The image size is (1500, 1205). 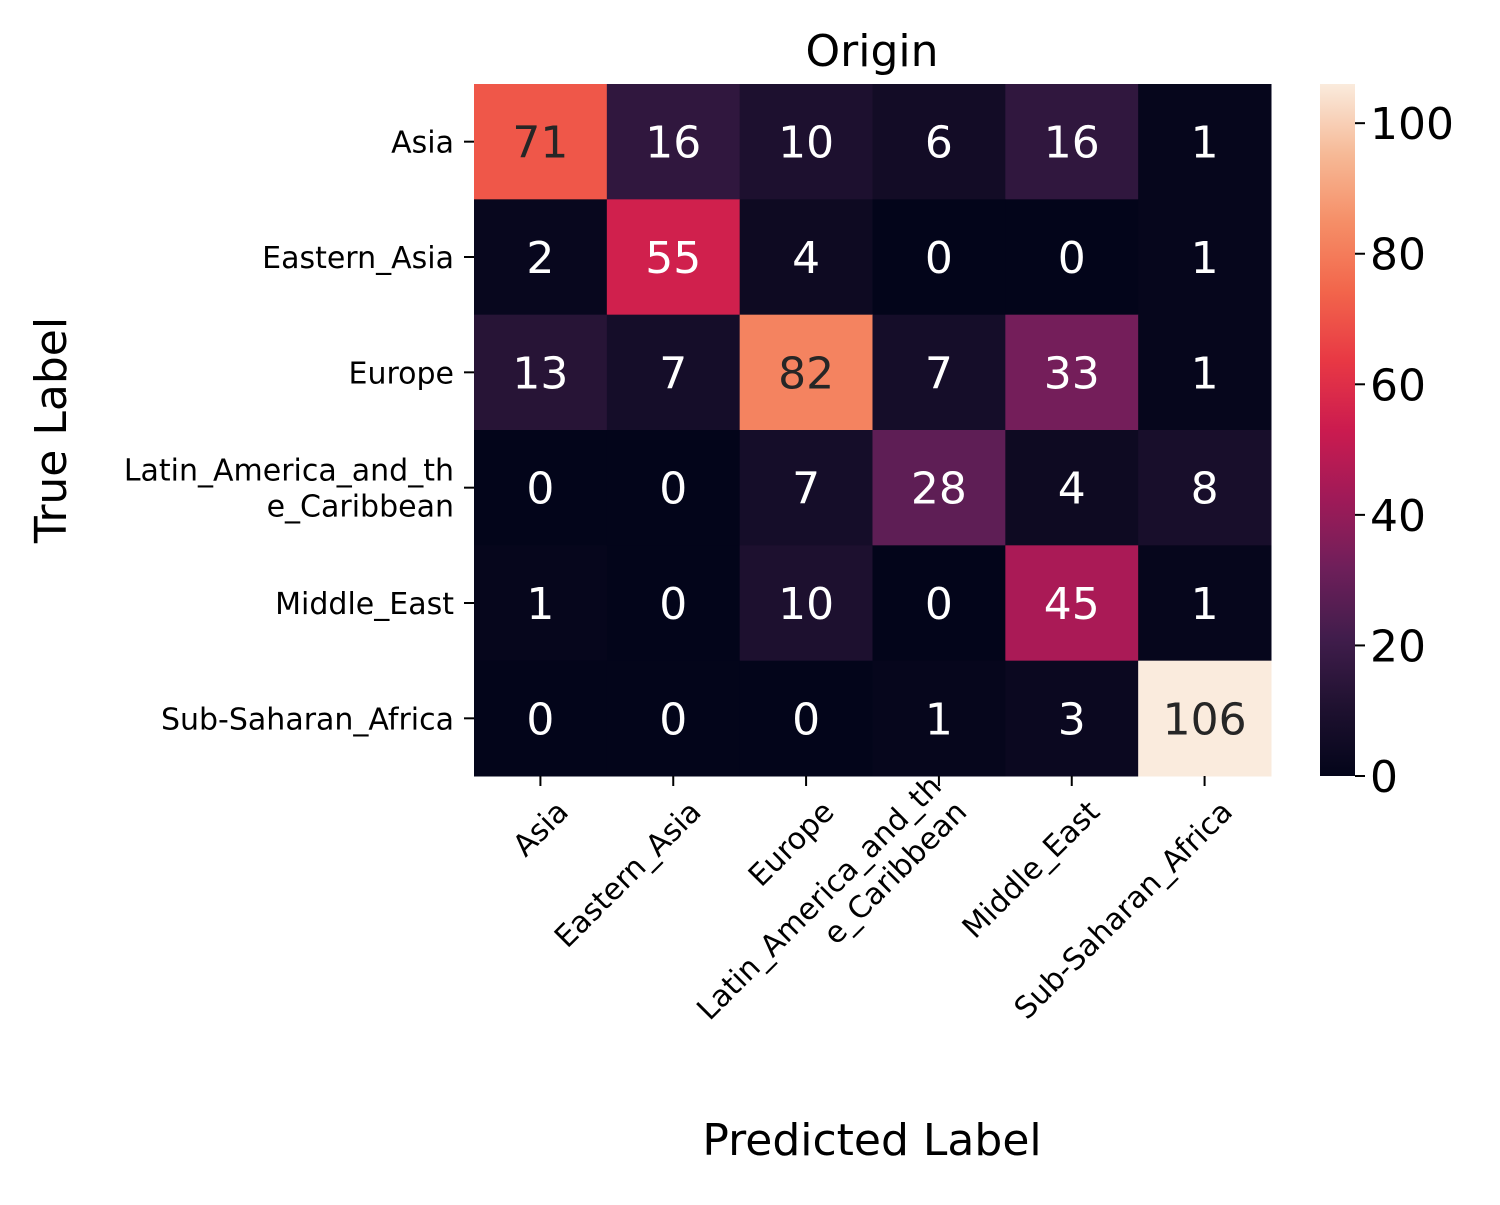 I want to click on x-tick-label: Sub-Saharan_Africa, so click(x=1124, y=910).